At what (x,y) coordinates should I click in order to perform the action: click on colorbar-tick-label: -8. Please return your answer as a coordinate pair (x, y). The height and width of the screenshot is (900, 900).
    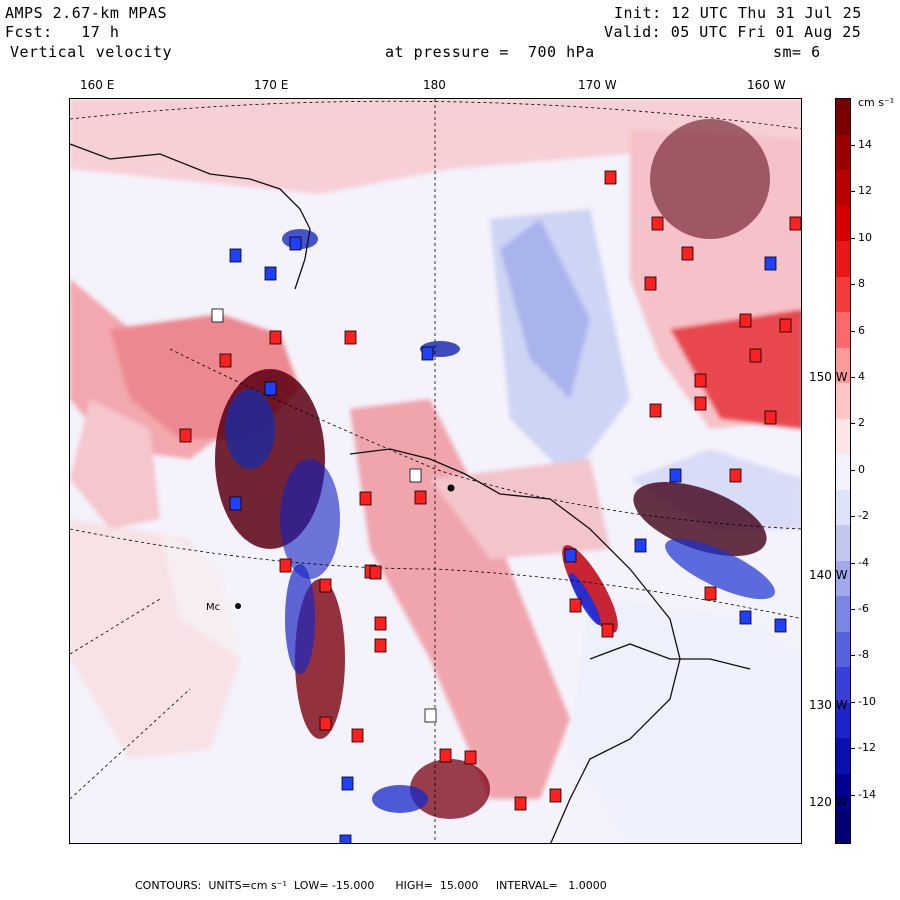
    Looking at the image, I should click on (863, 655).